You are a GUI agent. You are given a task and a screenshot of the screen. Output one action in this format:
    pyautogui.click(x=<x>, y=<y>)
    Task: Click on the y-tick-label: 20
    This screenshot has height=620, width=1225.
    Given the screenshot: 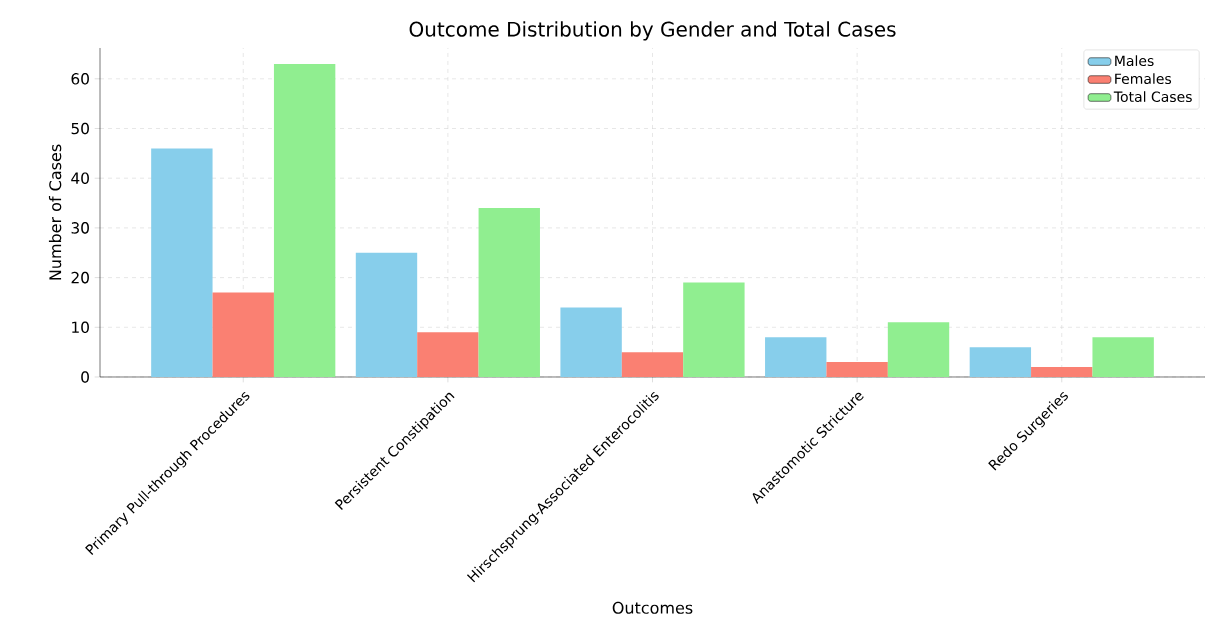 What is the action you would take?
    pyautogui.click(x=80, y=277)
    